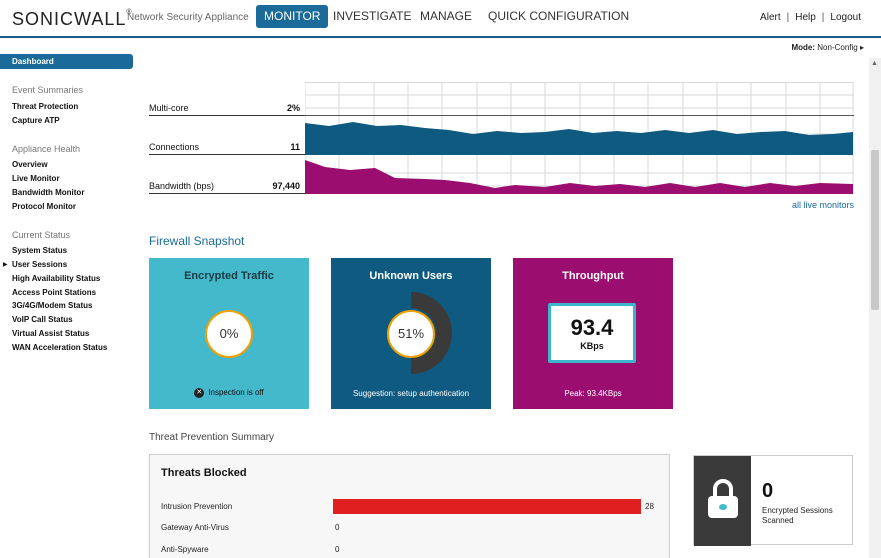  I want to click on sidebar-item-access-point-stations: Access Point Stations, so click(54, 292).